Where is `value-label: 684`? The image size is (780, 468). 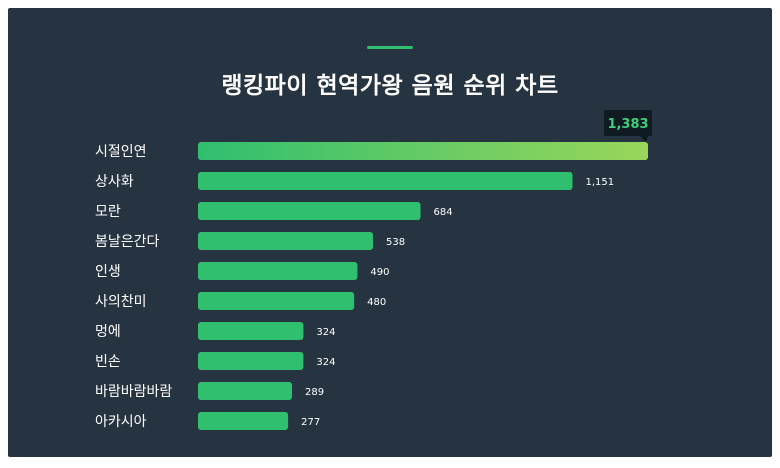
value-label: 684 is located at coordinates (443, 212).